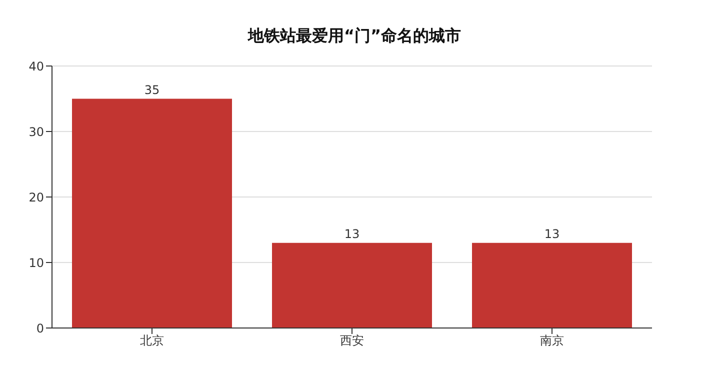 This screenshot has width=709, height=385. I want to click on y-tick-label: 20, so click(36, 197).